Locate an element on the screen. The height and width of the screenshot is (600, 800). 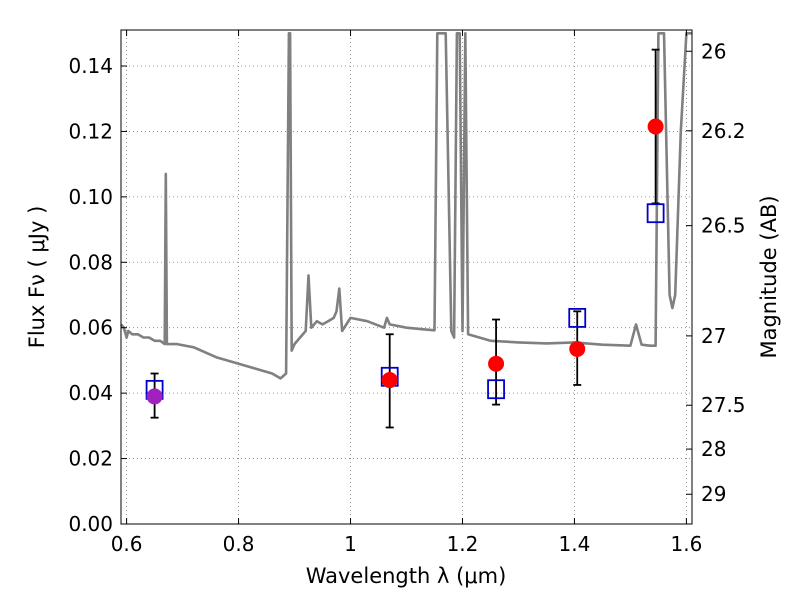
right-tick-label: 28 is located at coordinates (713, 449).